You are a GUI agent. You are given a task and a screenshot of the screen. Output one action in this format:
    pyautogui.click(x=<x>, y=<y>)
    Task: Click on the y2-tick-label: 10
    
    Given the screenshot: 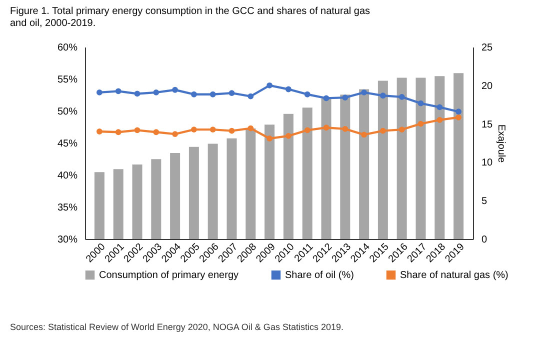 What is the action you would take?
    pyautogui.click(x=488, y=163)
    